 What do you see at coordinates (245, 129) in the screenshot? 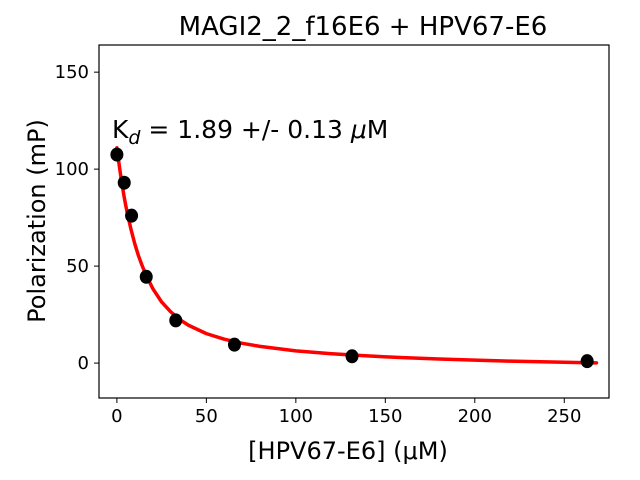
I see `kd-value: = 1.89 +/- 0.13` at bounding box center [245, 129].